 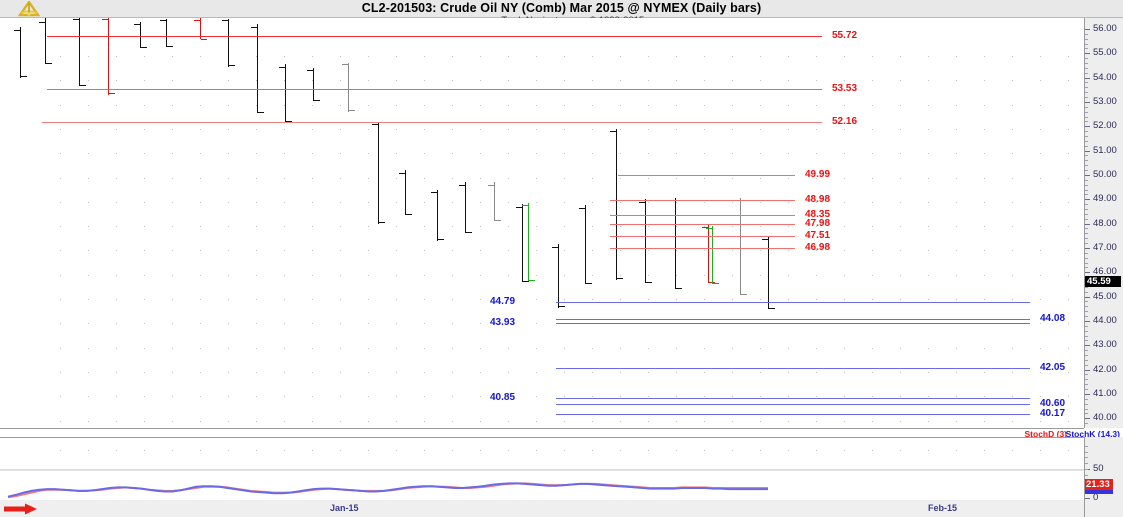 I want to click on price-axis-label: 44.00, so click(x=1105, y=320).